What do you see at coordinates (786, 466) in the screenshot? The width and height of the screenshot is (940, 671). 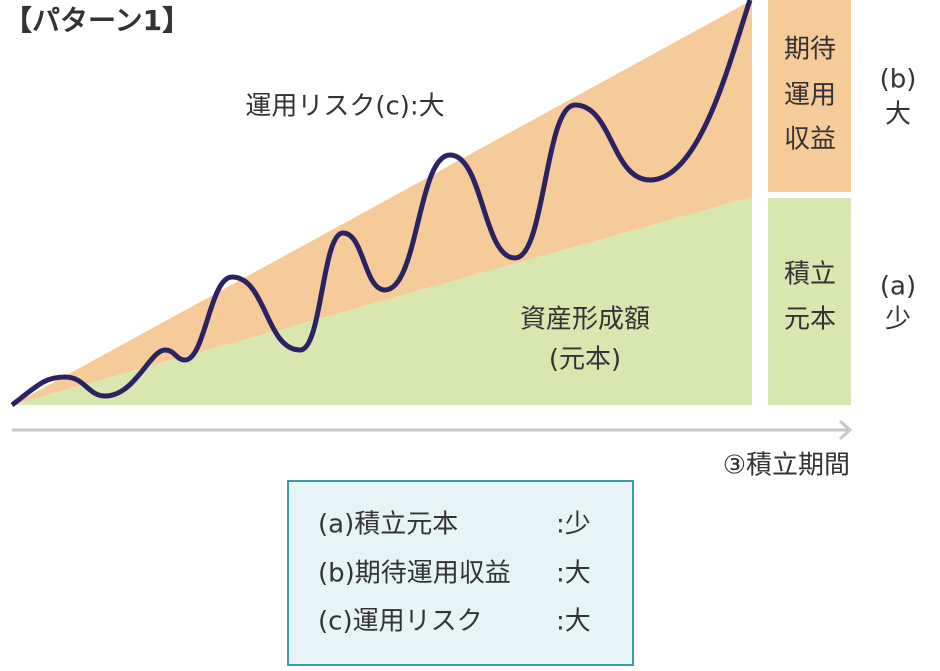 I see `axis-label: ③積立期間` at bounding box center [786, 466].